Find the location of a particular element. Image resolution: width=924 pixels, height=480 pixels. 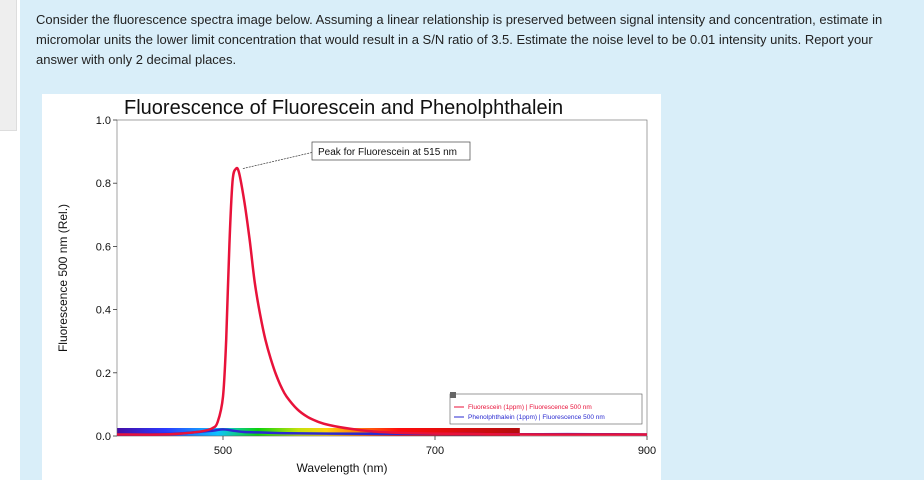

annotation-box is located at coordinates (391, 151).